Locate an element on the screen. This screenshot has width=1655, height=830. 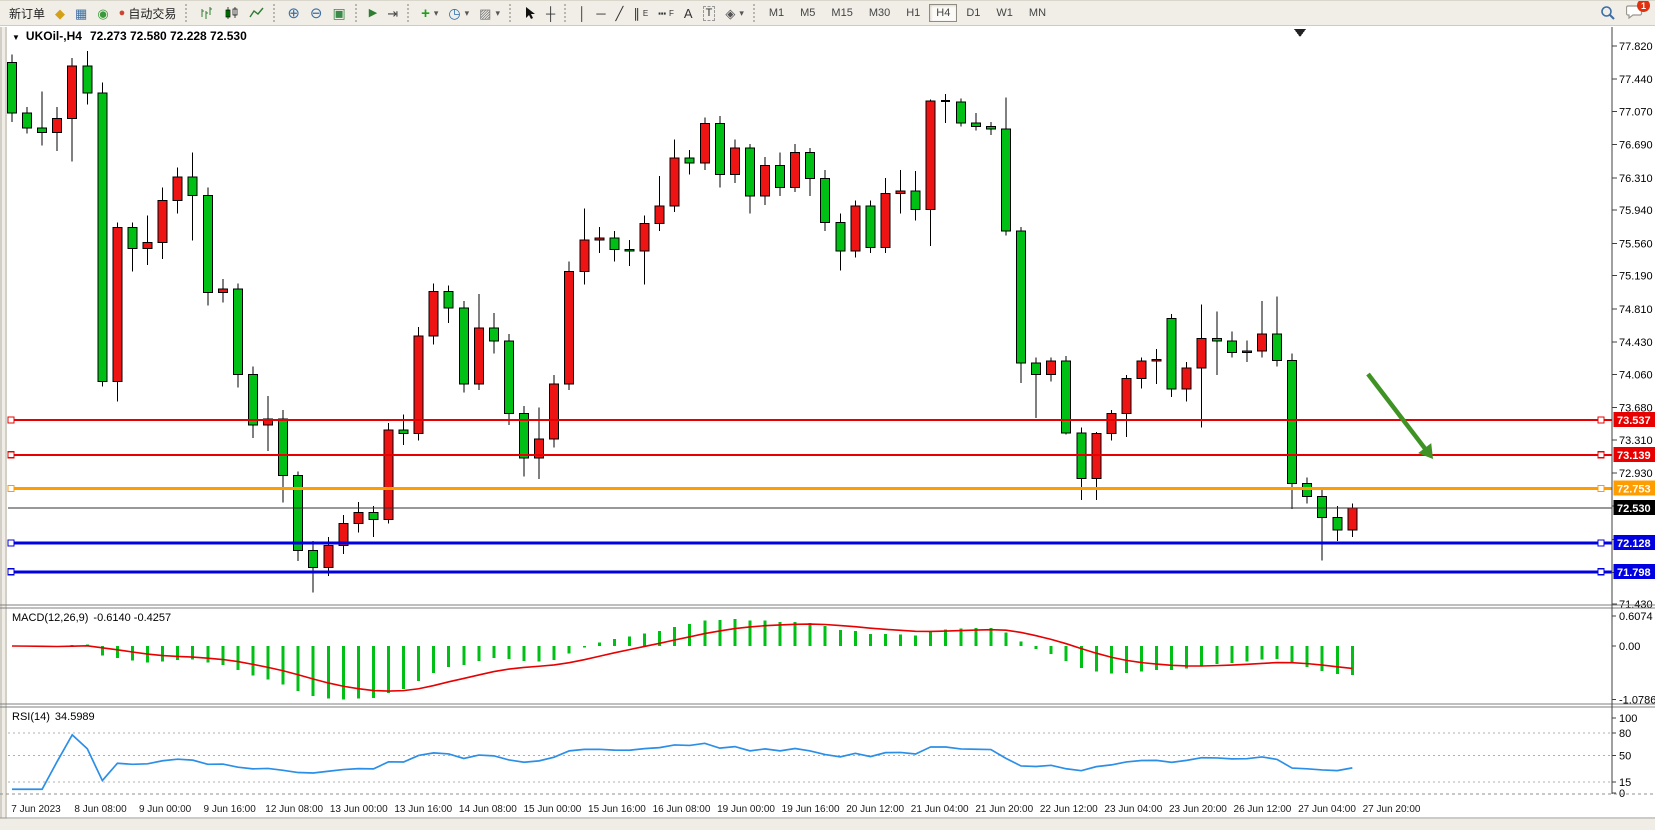
templates-button: ▨▾ is located at coordinates (489, 13).